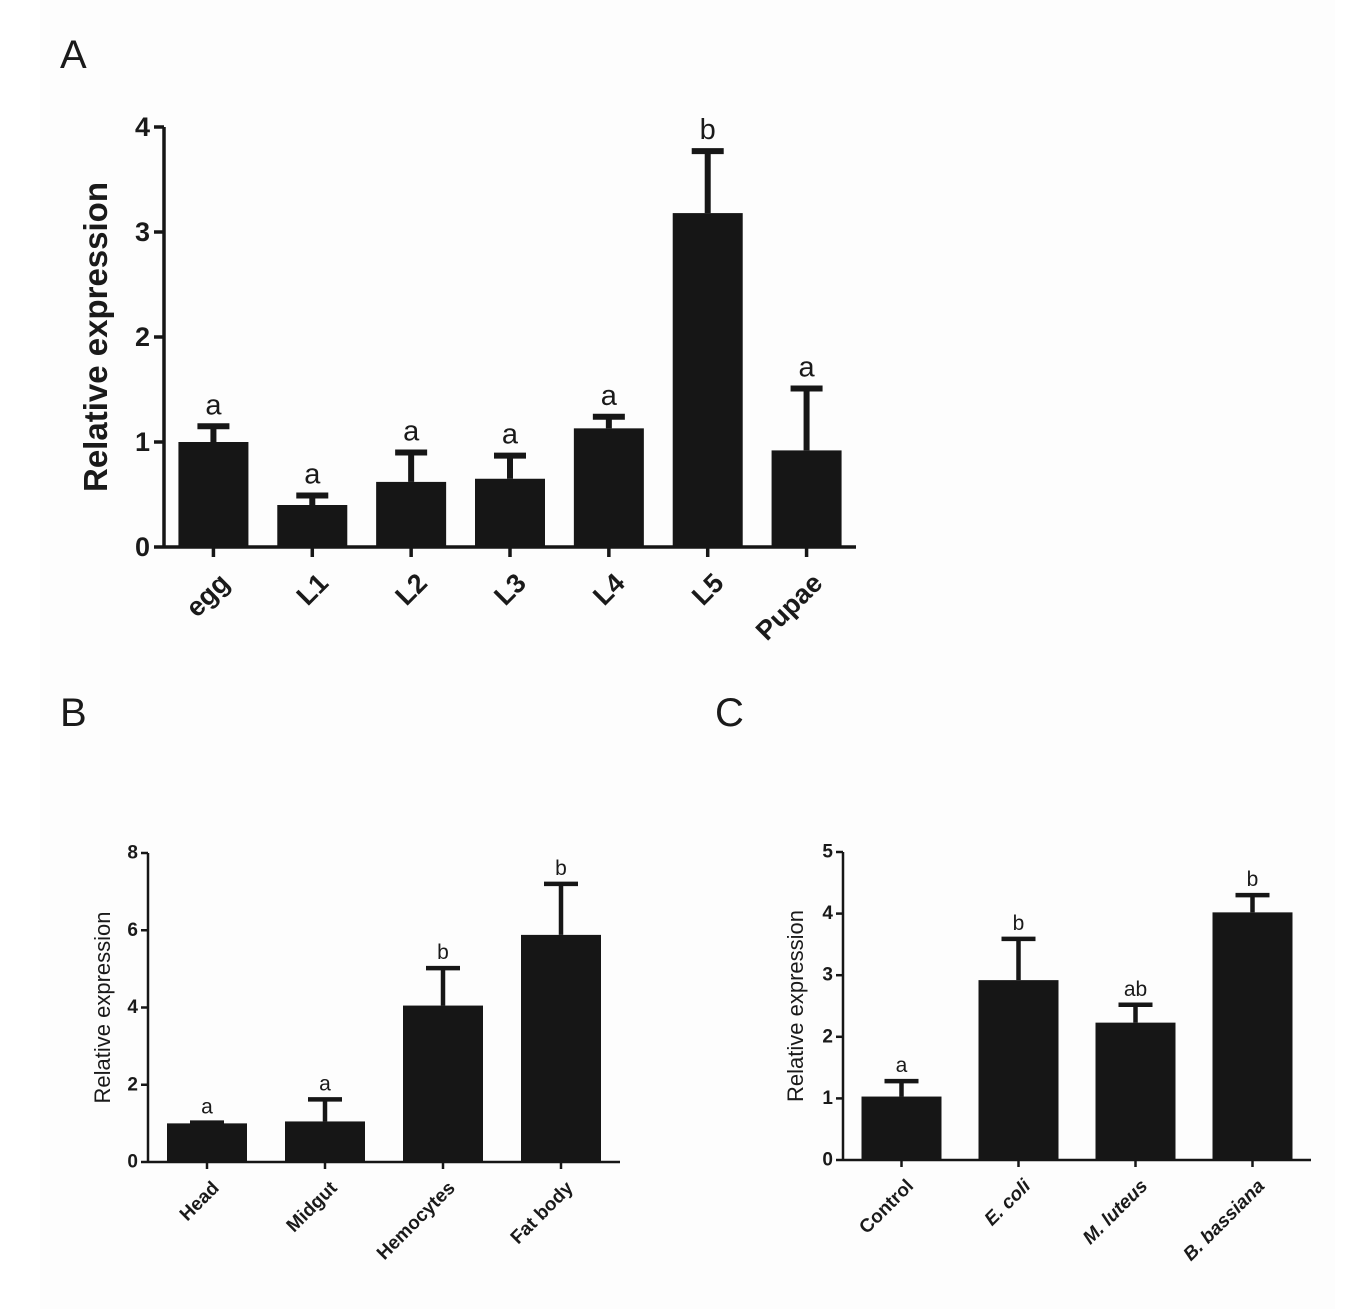 The image size is (1353, 1309). I want to click on panel-letter-c: C, so click(729, 713).